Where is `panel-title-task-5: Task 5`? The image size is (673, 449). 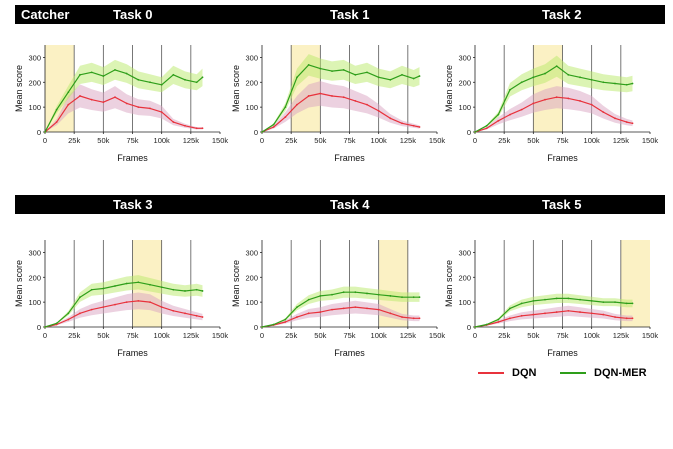 panel-title-task-5: Task 5 is located at coordinates (562, 204).